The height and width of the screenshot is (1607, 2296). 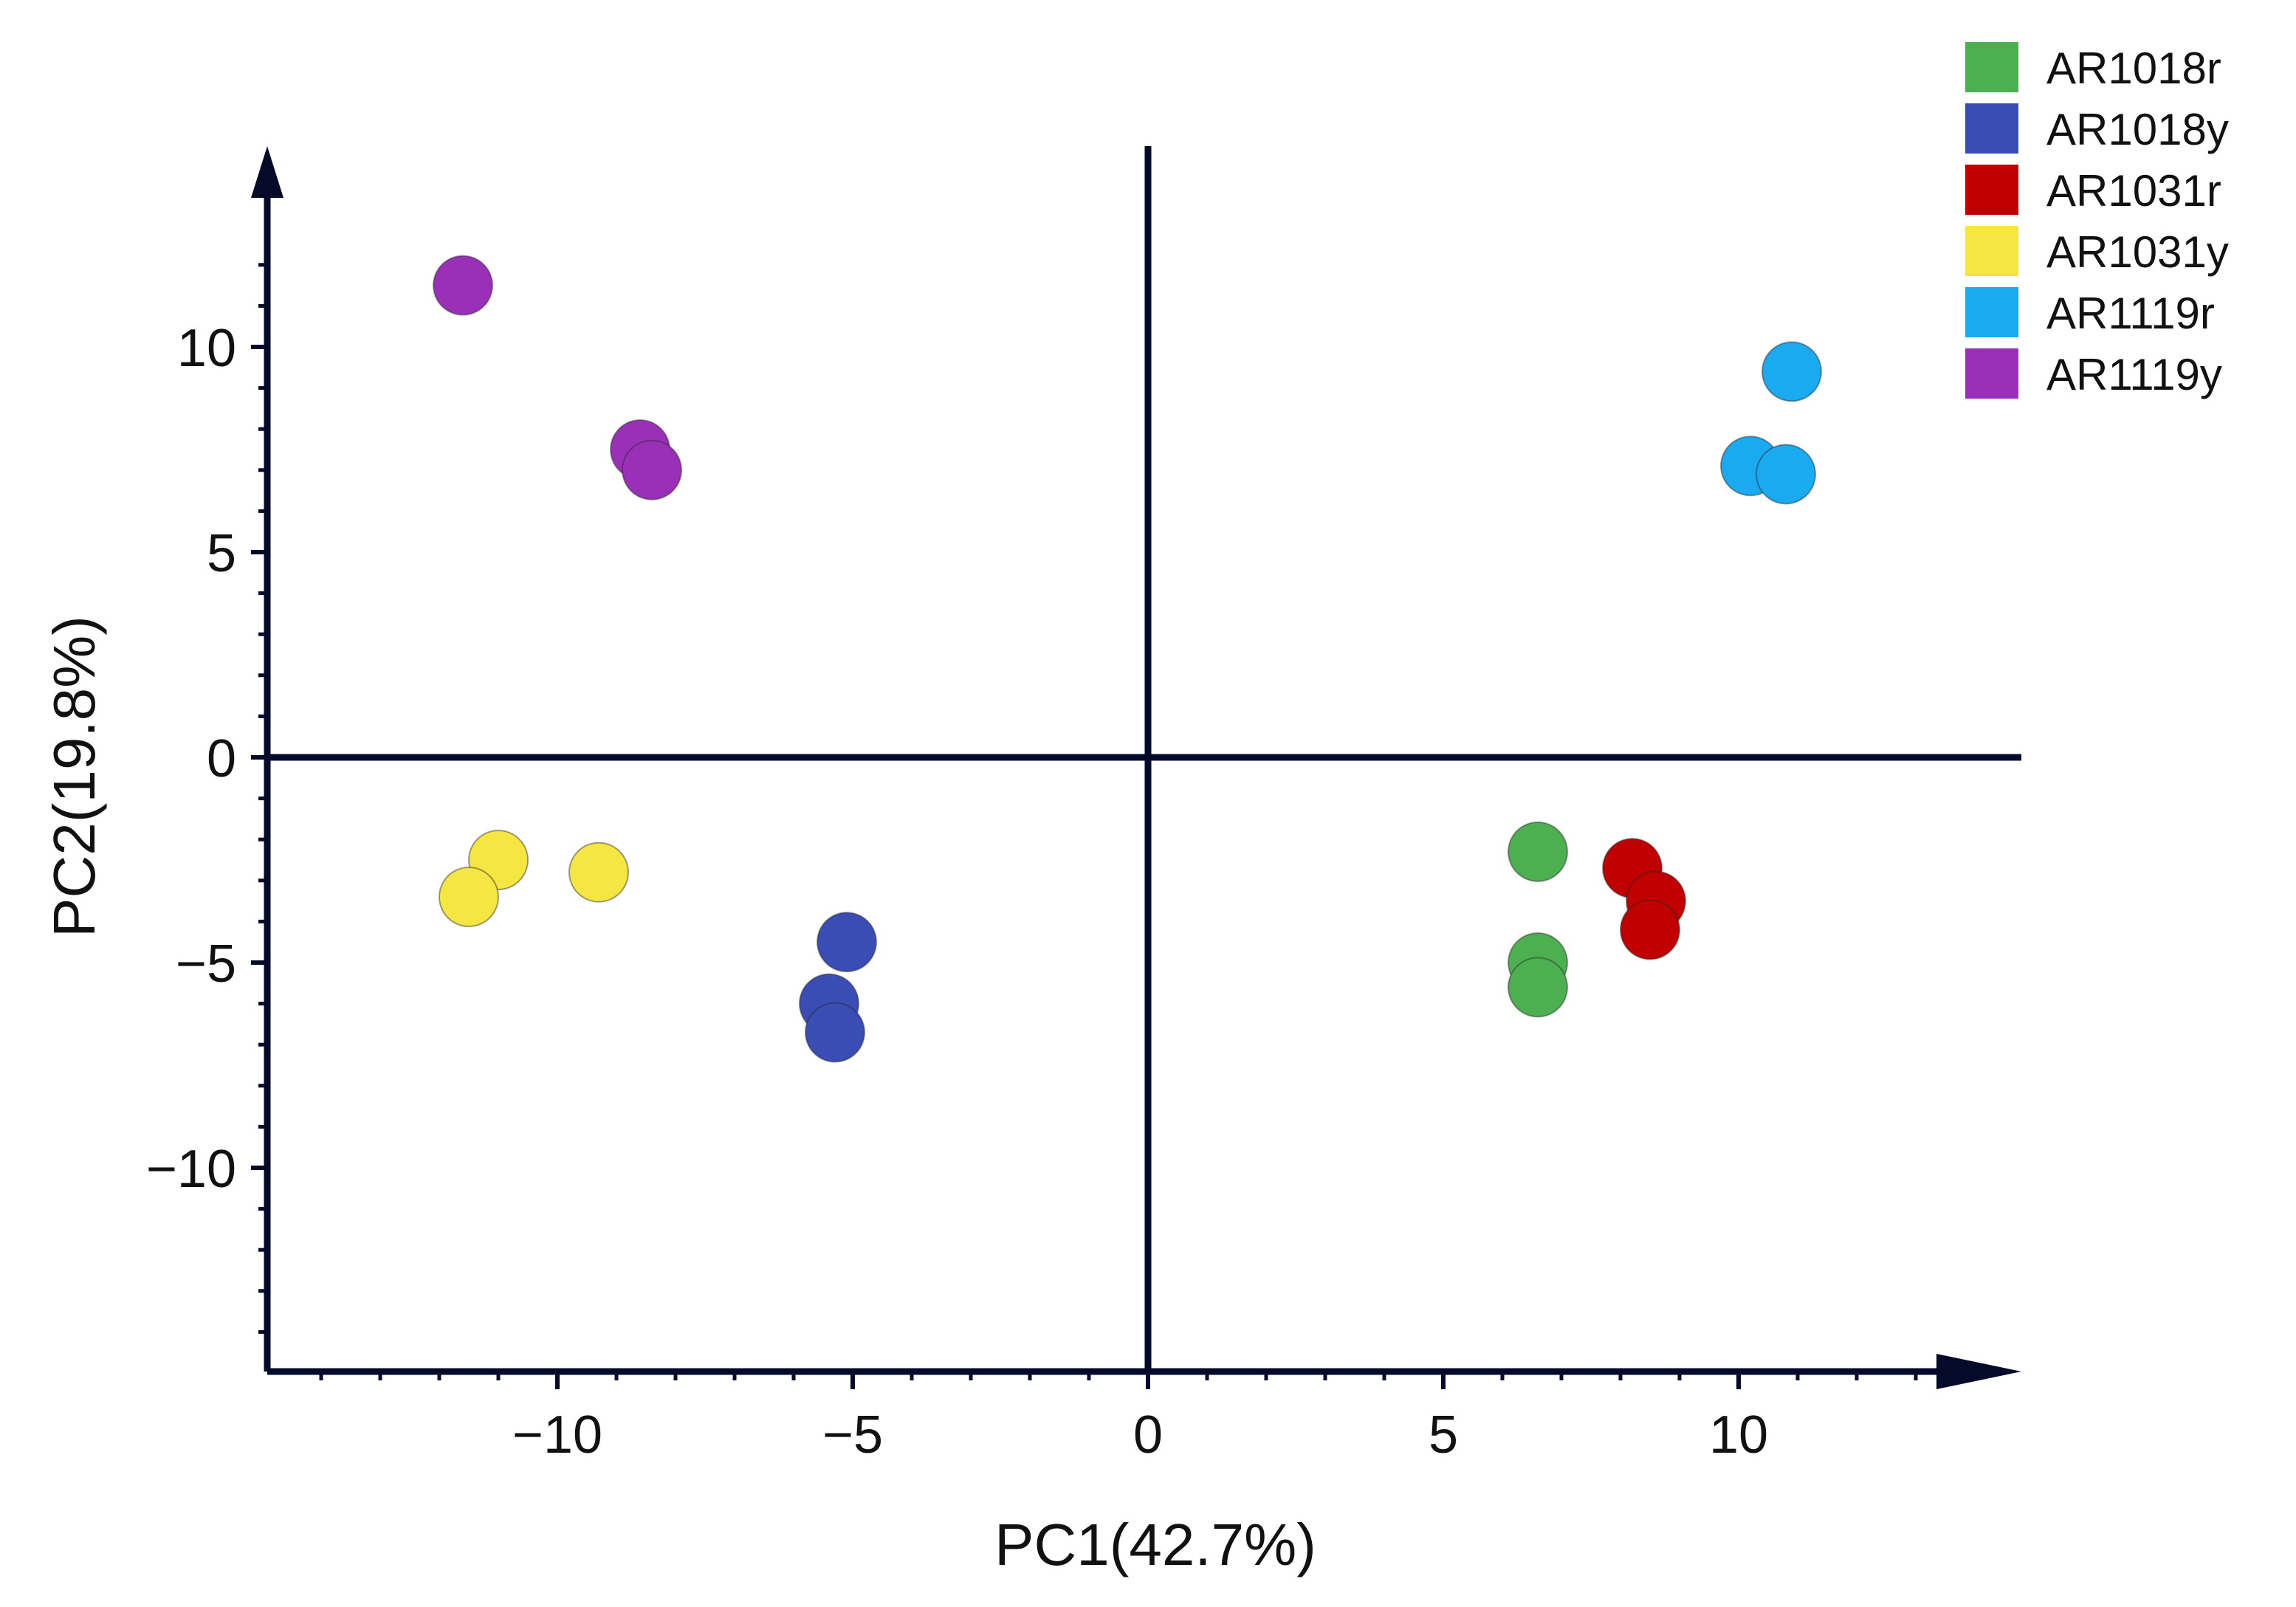 What do you see at coordinates (191, 1169) in the screenshot?
I see `y-tick-label: −10` at bounding box center [191, 1169].